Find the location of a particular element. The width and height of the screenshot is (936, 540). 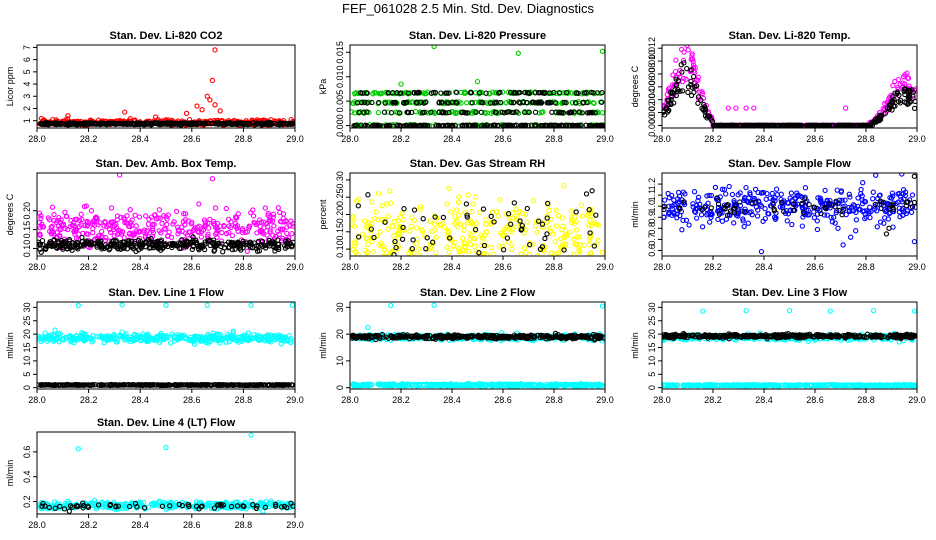

points-layer is located at coordinates (166, 214).